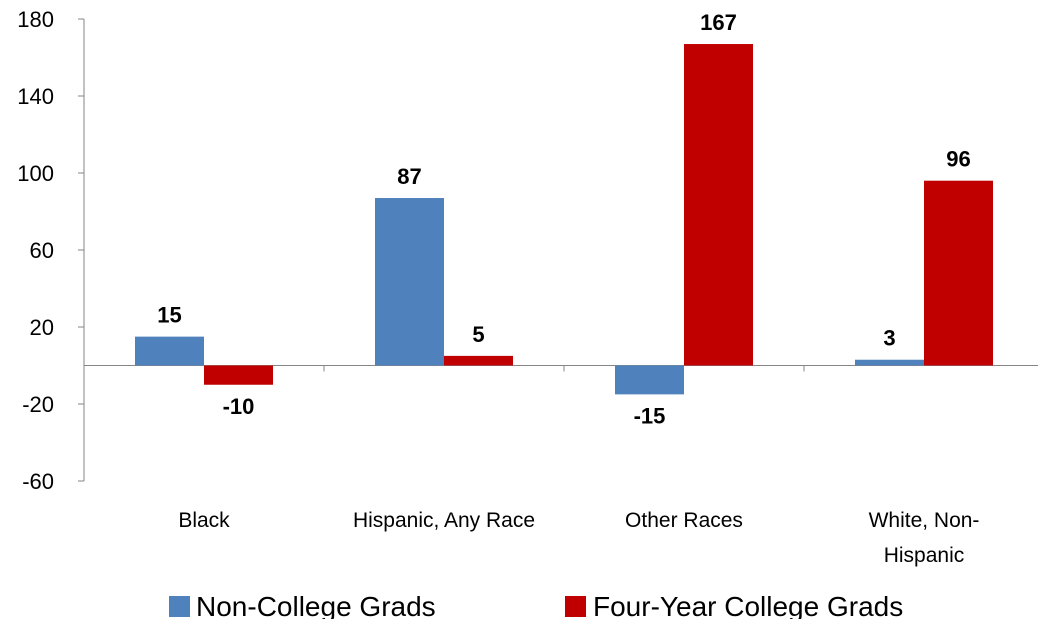 This screenshot has height=619, width=1038. What do you see at coordinates (924, 555) in the screenshot?
I see `x-category-label: Hispanic` at bounding box center [924, 555].